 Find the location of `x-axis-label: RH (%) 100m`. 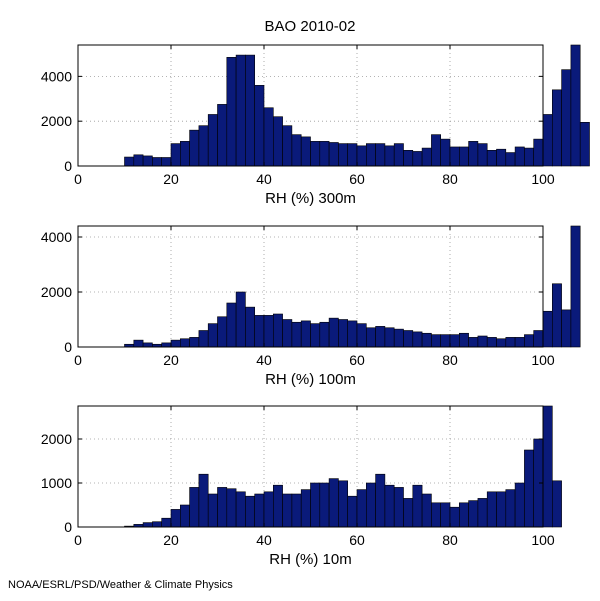

x-axis-label: RH (%) 100m is located at coordinates (310, 379).